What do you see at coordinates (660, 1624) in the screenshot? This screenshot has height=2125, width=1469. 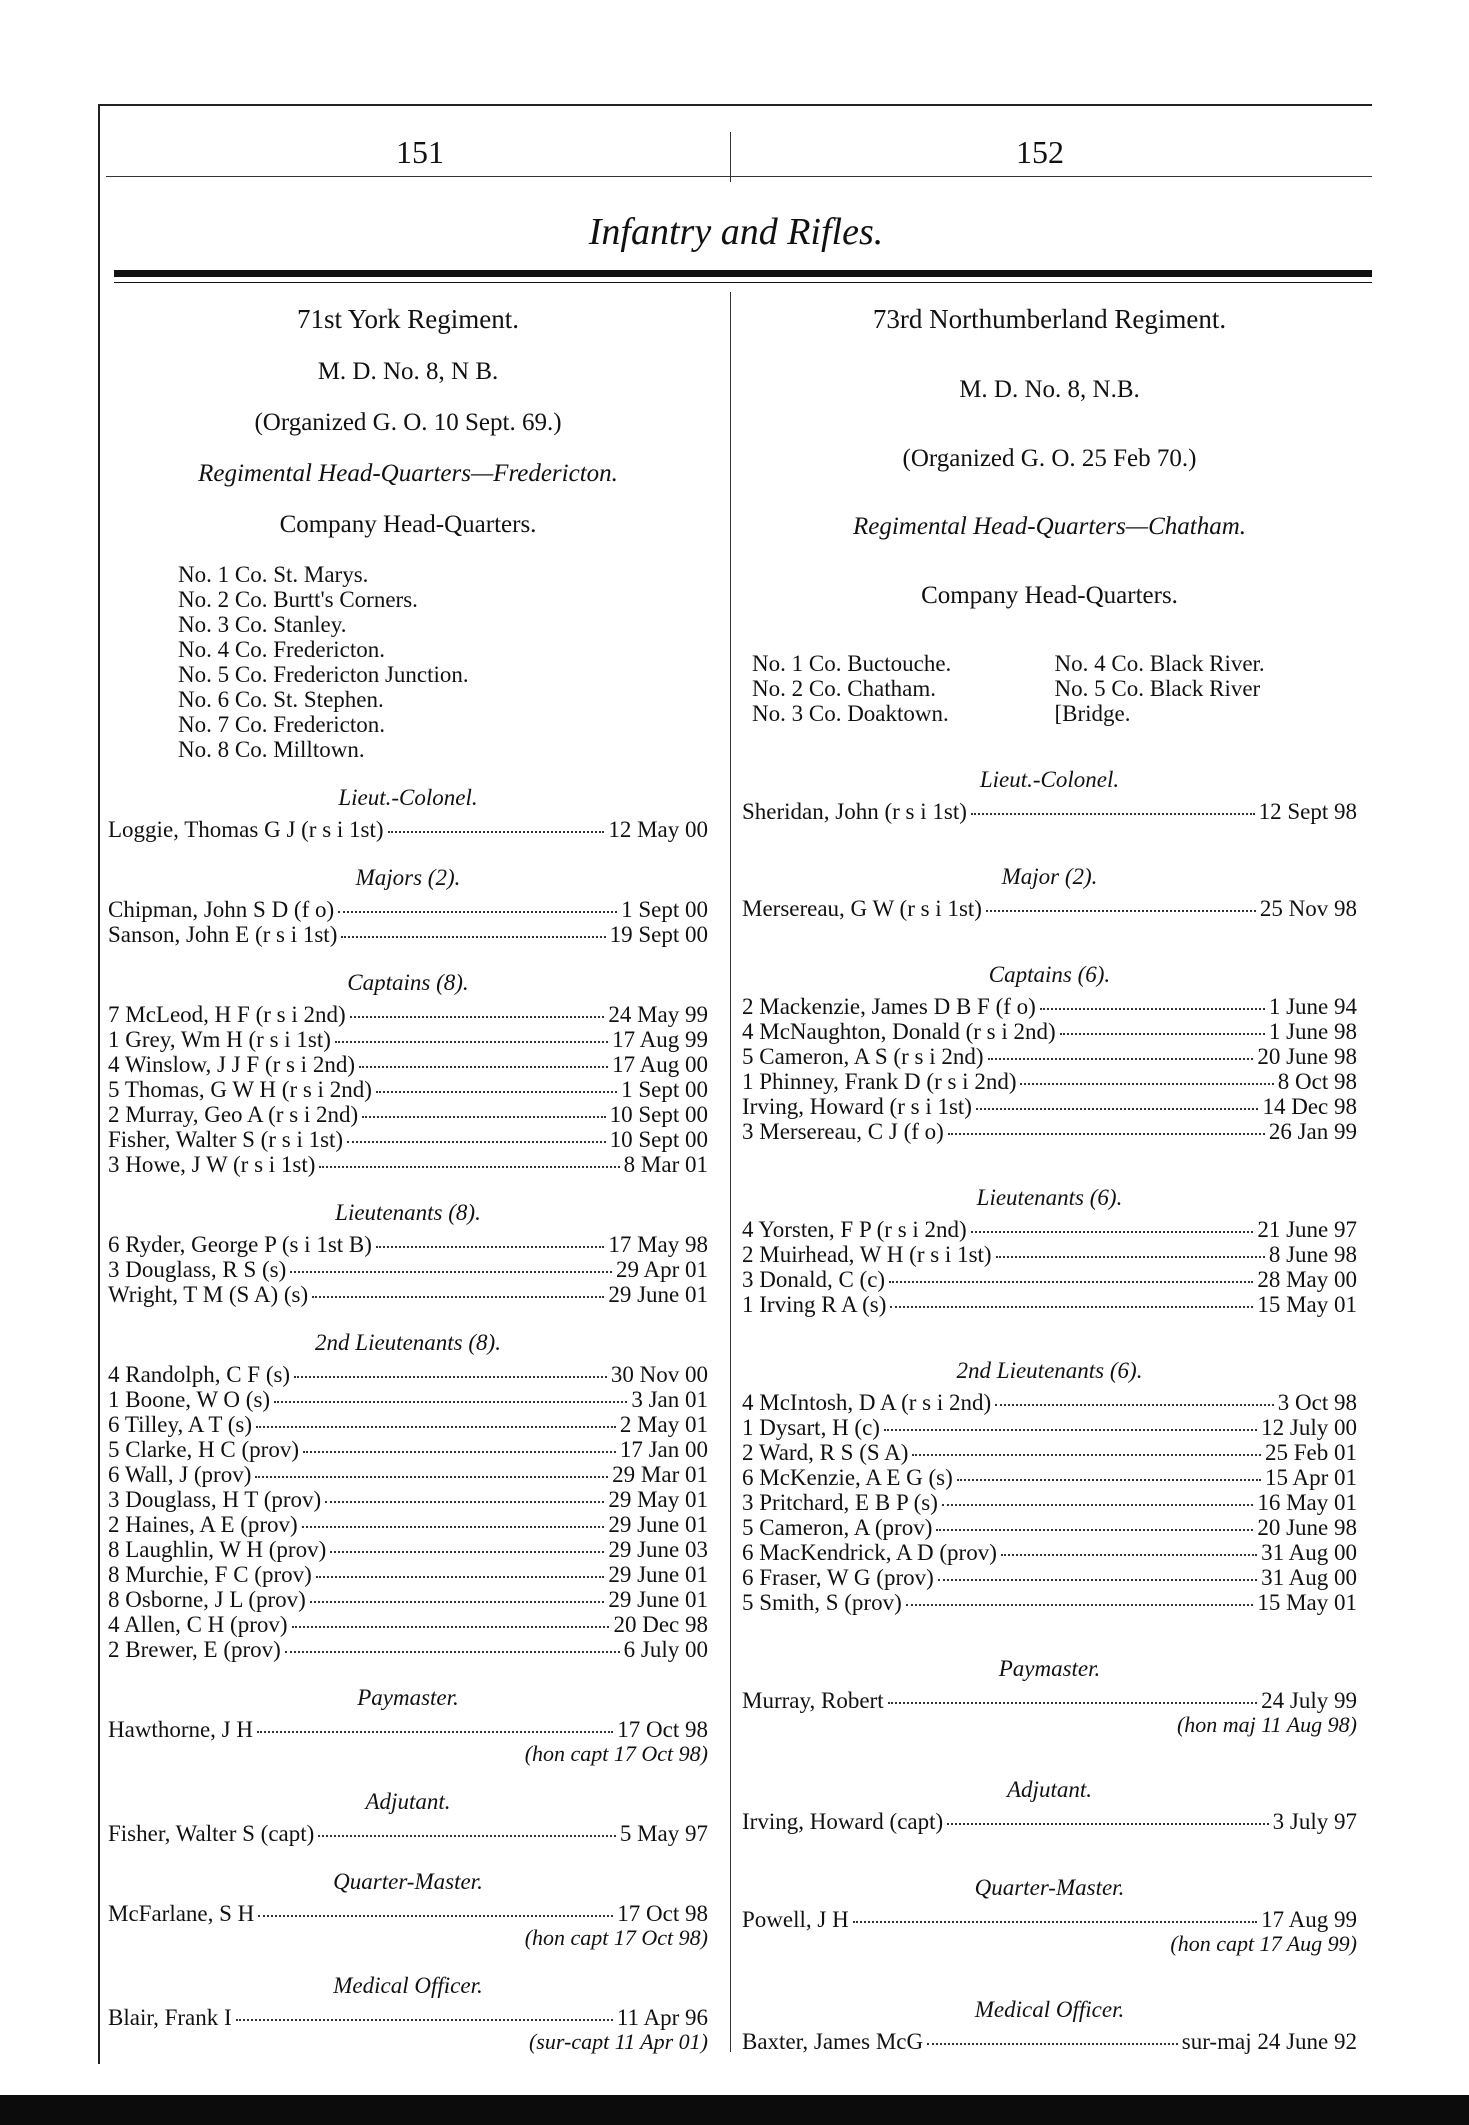 I see `entry-date: 20 Dec 98` at bounding box center [660, 1624].